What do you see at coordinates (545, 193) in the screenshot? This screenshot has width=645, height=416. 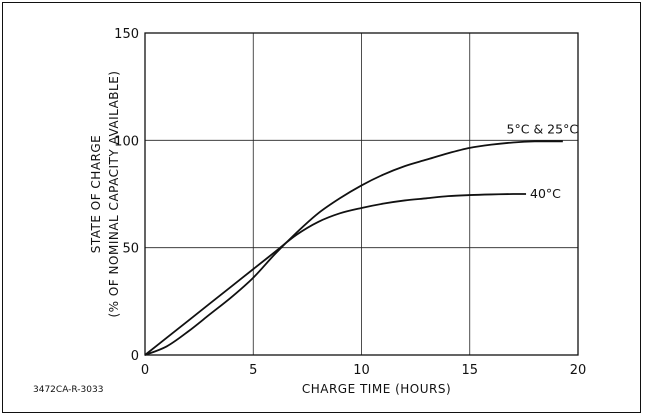 I see `series-label-40c: 40°C` at bounding box center [545, 193].